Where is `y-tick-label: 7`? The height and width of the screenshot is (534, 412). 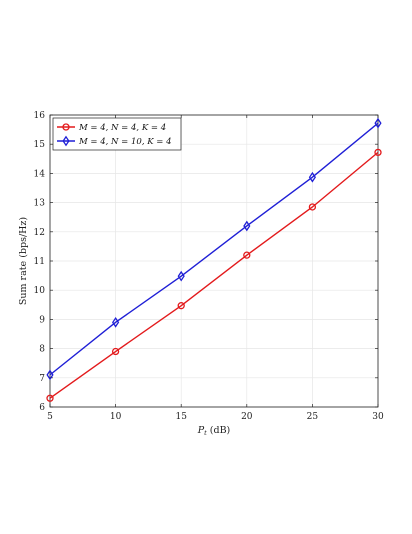
y-tick-label: 7 is located at coordinates (42, 379).